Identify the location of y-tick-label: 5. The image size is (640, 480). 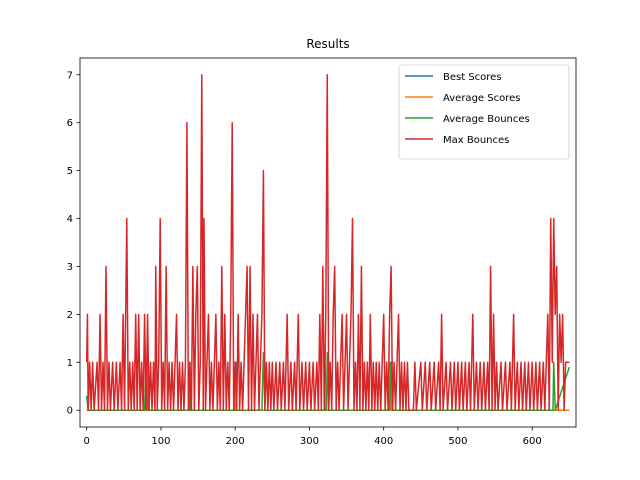
(70, 171).